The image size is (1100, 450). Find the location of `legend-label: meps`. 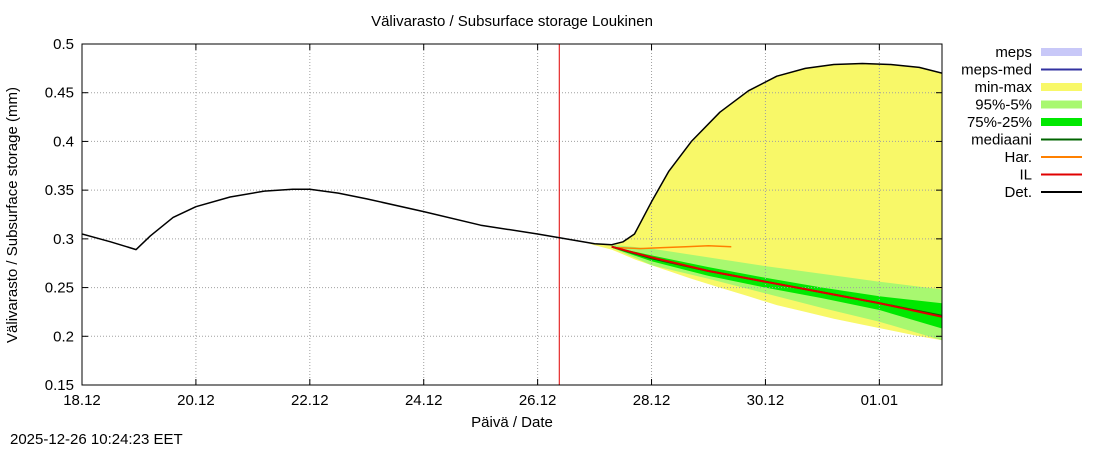

legend-label: meps is located at coordinates (1013, 52).